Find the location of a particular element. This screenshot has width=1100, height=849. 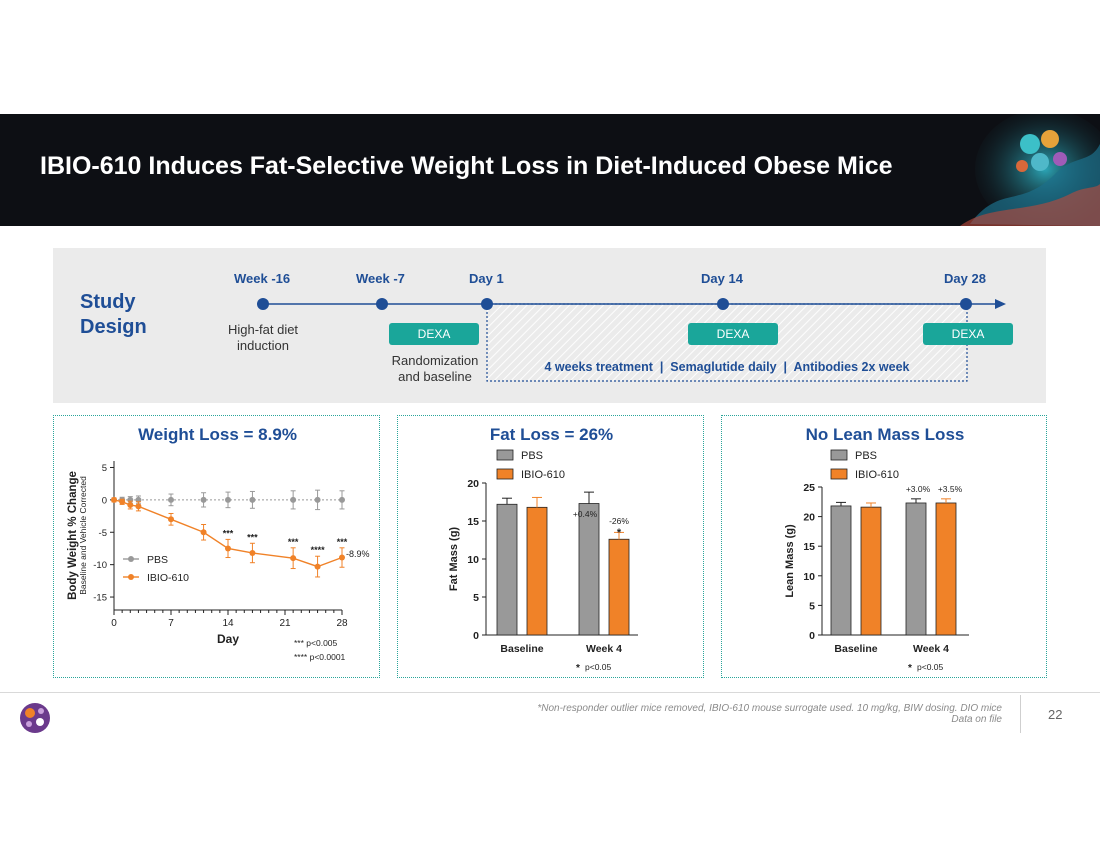

timepoint-label: Day 28 is located at coordinates (965, 278).